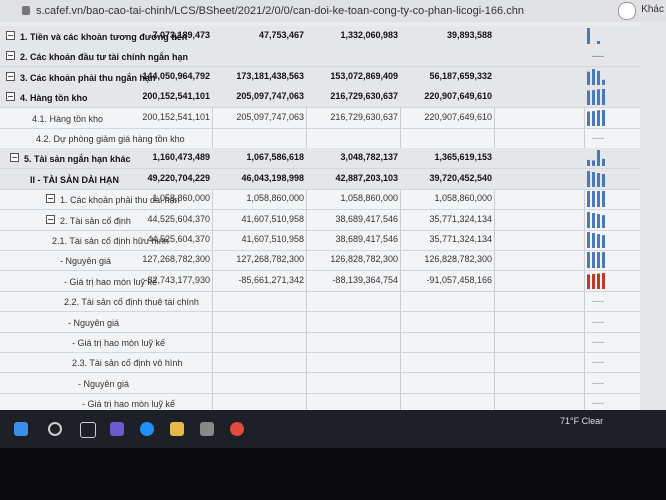 The image size is (666, 500). I want to click on explorer-icon, so click(177, 429).